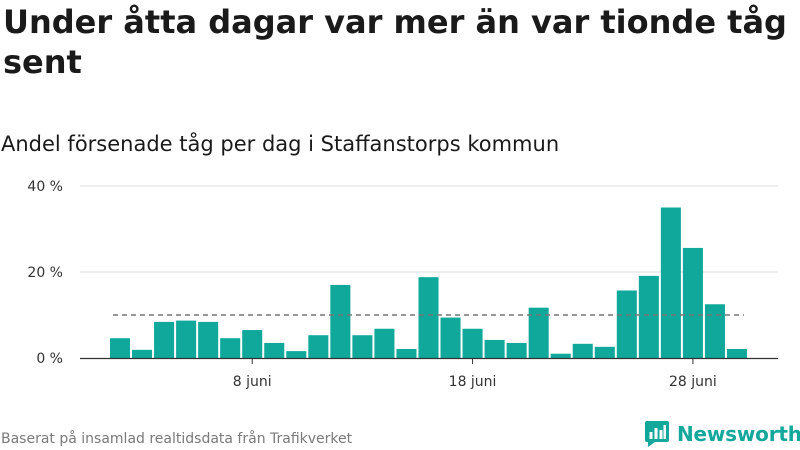 This screenshot has height=450, width=800. What do you see at coordinates (252, 382) in the screenshot?
I see `x-tick-label: 8 juni` at bounding box center [252, 382].